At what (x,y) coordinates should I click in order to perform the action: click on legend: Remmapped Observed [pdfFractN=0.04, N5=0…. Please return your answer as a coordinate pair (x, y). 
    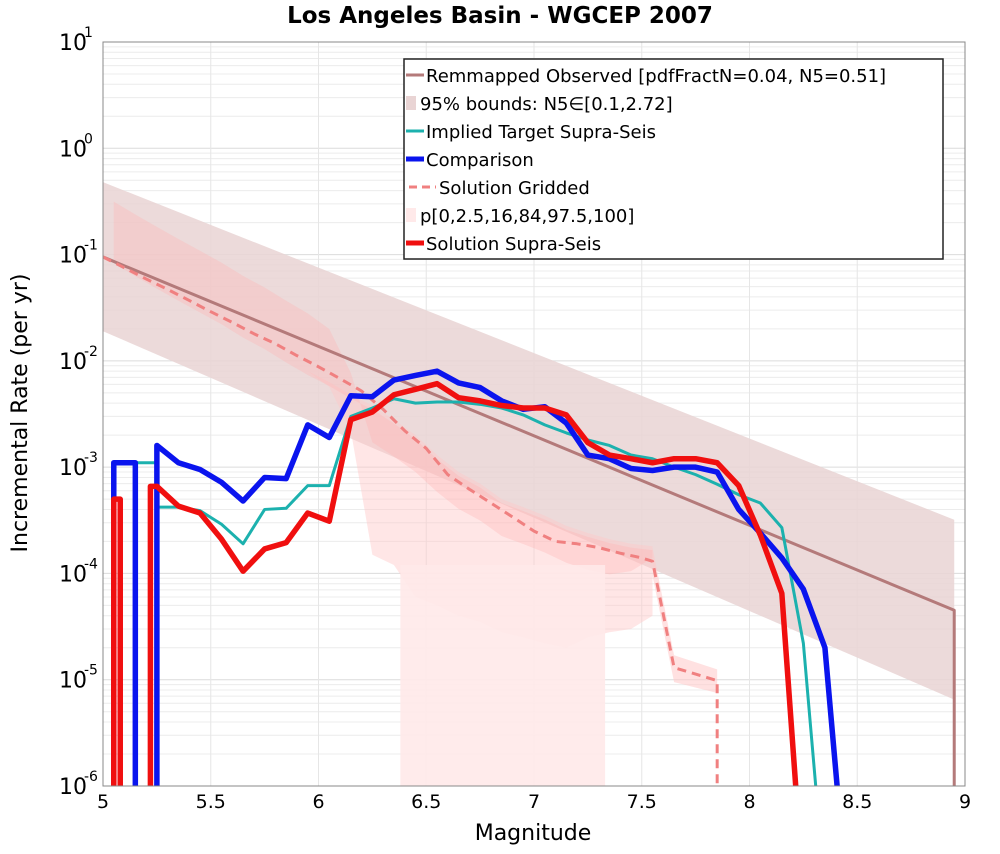
    Looking at the image, I should click on (673, 159).